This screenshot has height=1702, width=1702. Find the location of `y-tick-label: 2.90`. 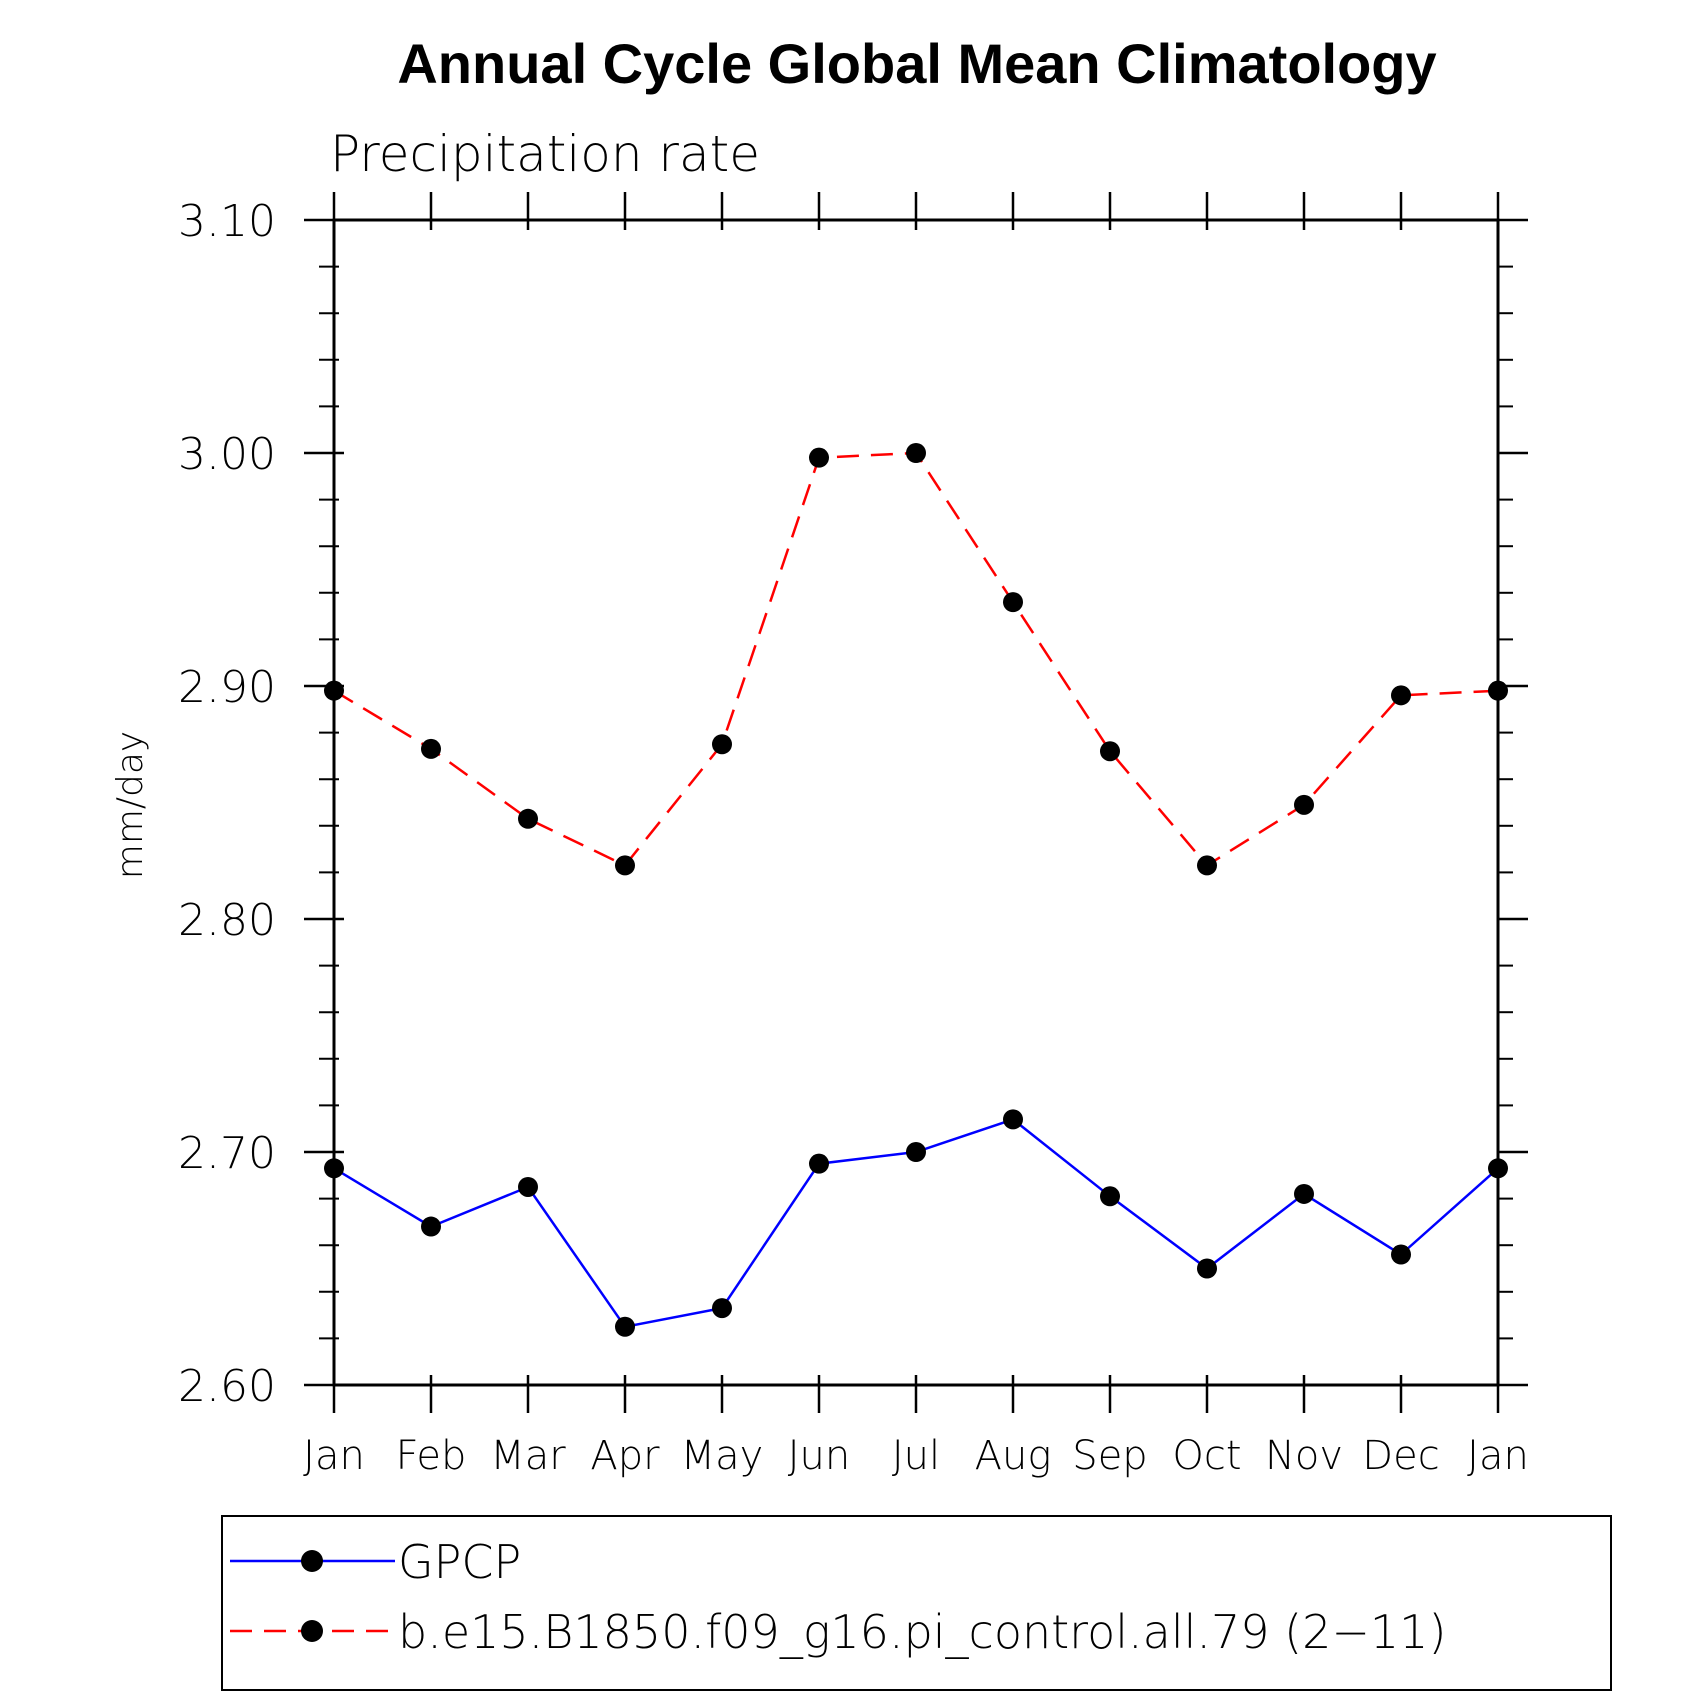

y-tick-label: 2.90 is located at coordinates (227, 687).